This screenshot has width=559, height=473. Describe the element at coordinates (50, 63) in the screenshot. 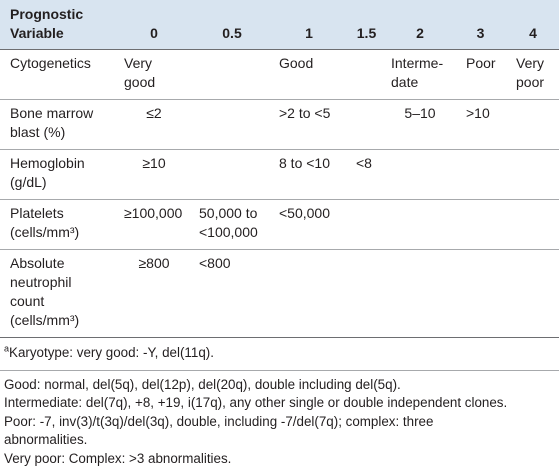

I see `row-label: Cytogenetics` at that location.